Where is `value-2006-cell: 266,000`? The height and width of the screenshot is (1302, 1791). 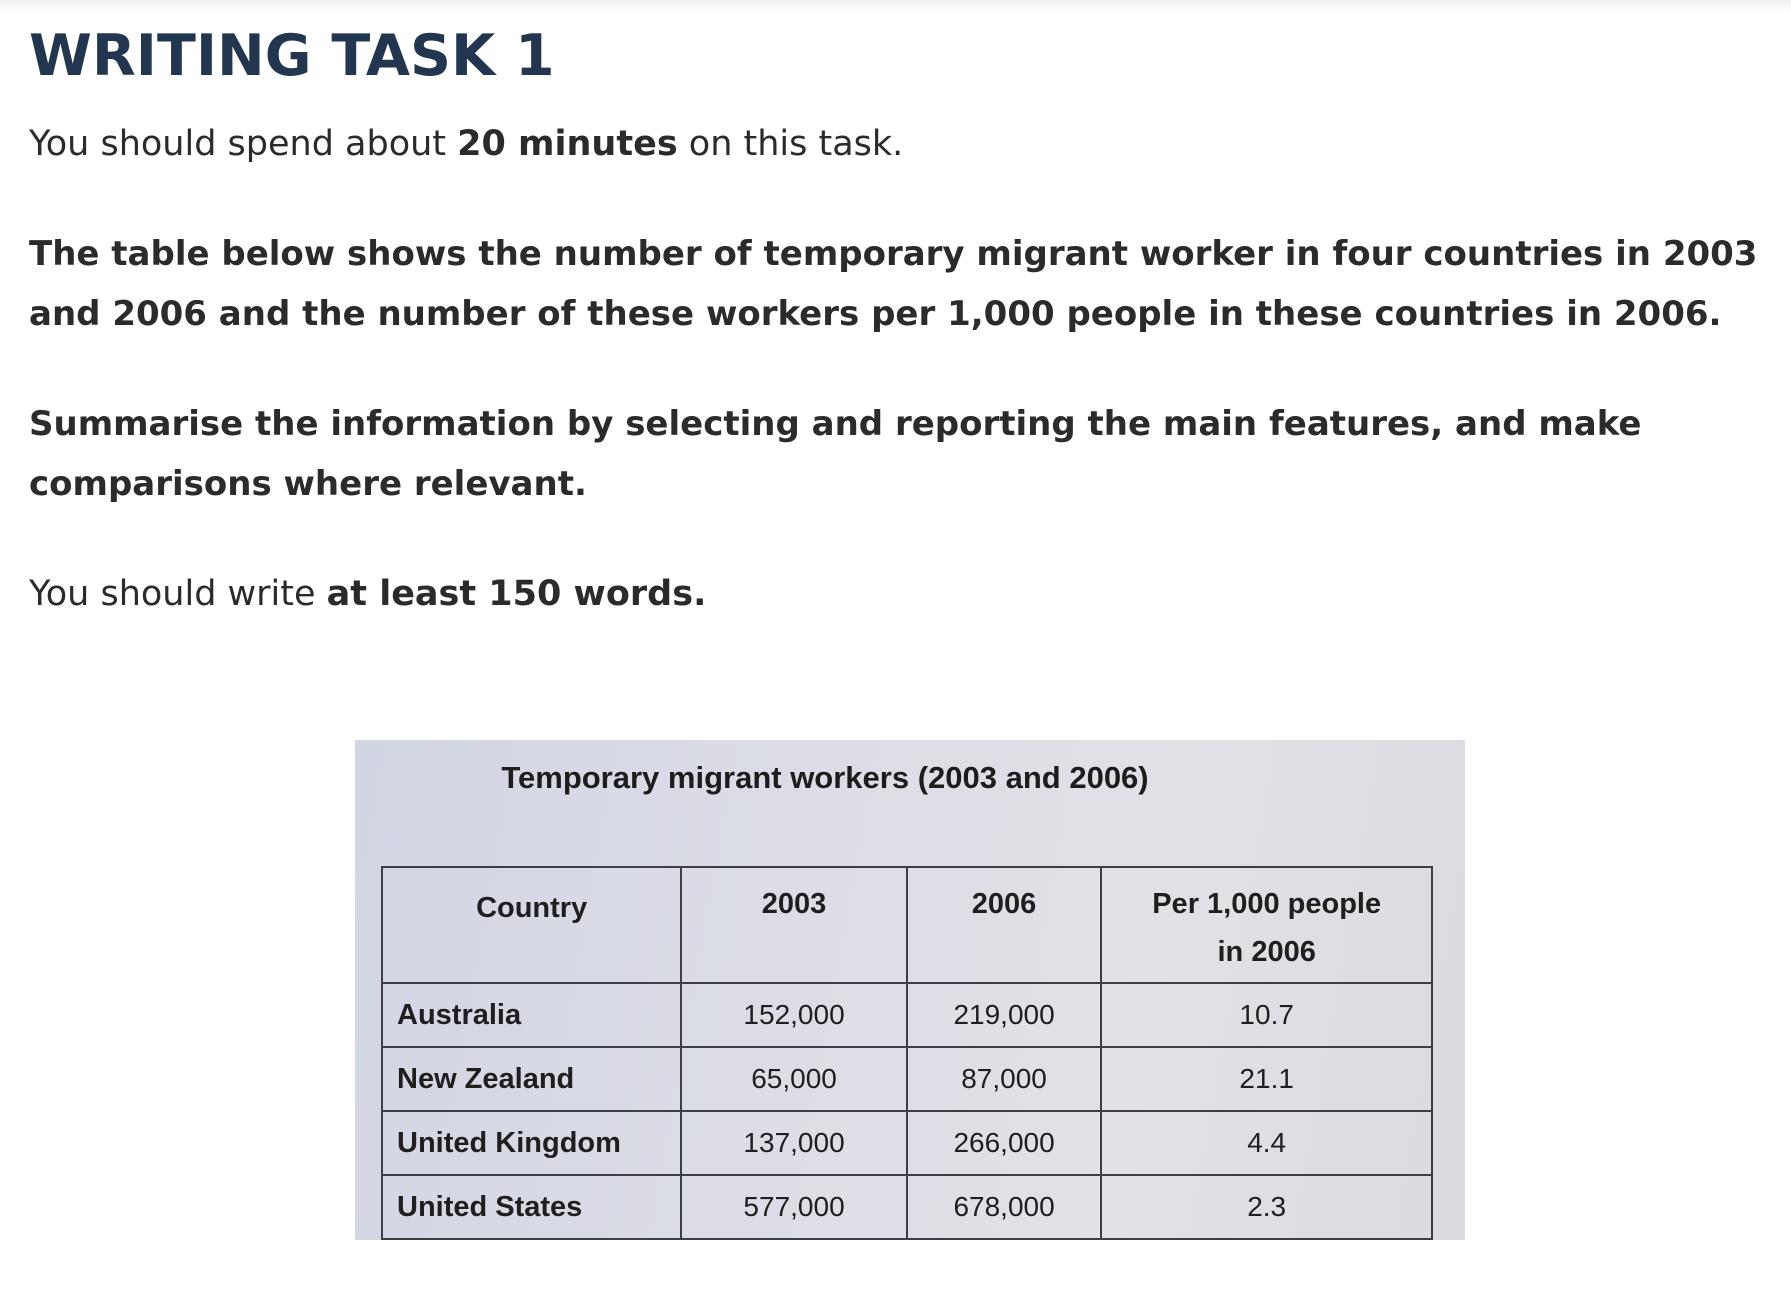 value-2006-cell: 266,000 is located at coordinates (1004, 1143).